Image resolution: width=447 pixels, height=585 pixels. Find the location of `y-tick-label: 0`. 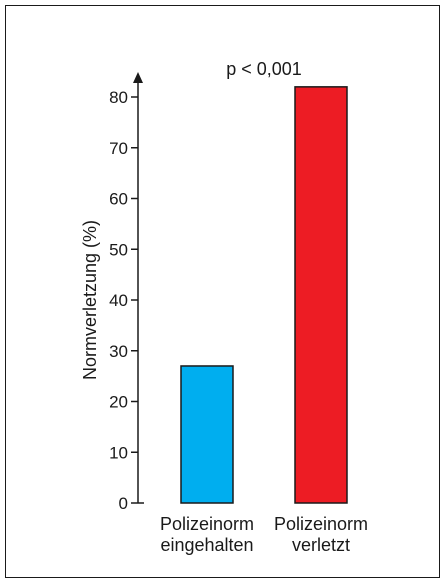

y-tick-label: 0 is located at coordinates (123, 503).